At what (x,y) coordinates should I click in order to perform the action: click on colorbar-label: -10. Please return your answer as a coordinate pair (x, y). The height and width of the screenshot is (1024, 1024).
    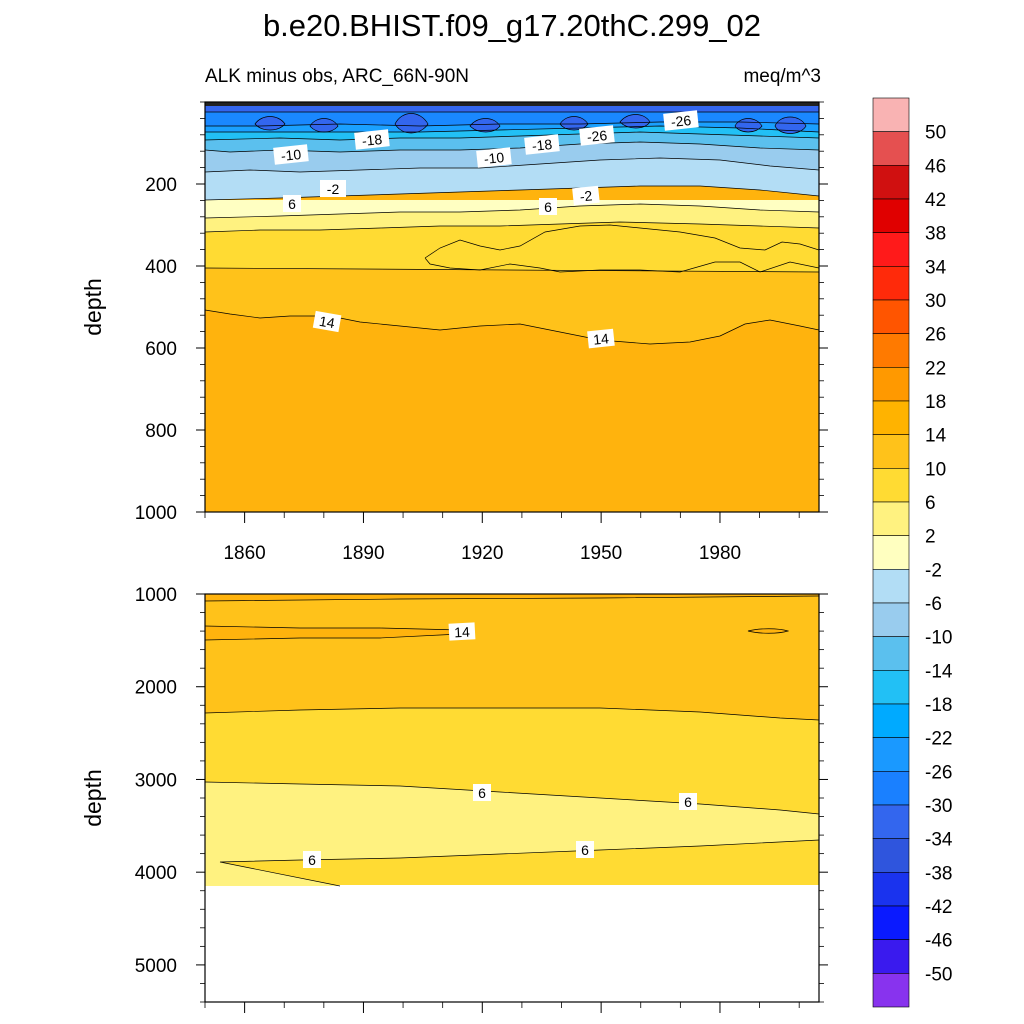
    Looking at the image, I should click on (938, 638).